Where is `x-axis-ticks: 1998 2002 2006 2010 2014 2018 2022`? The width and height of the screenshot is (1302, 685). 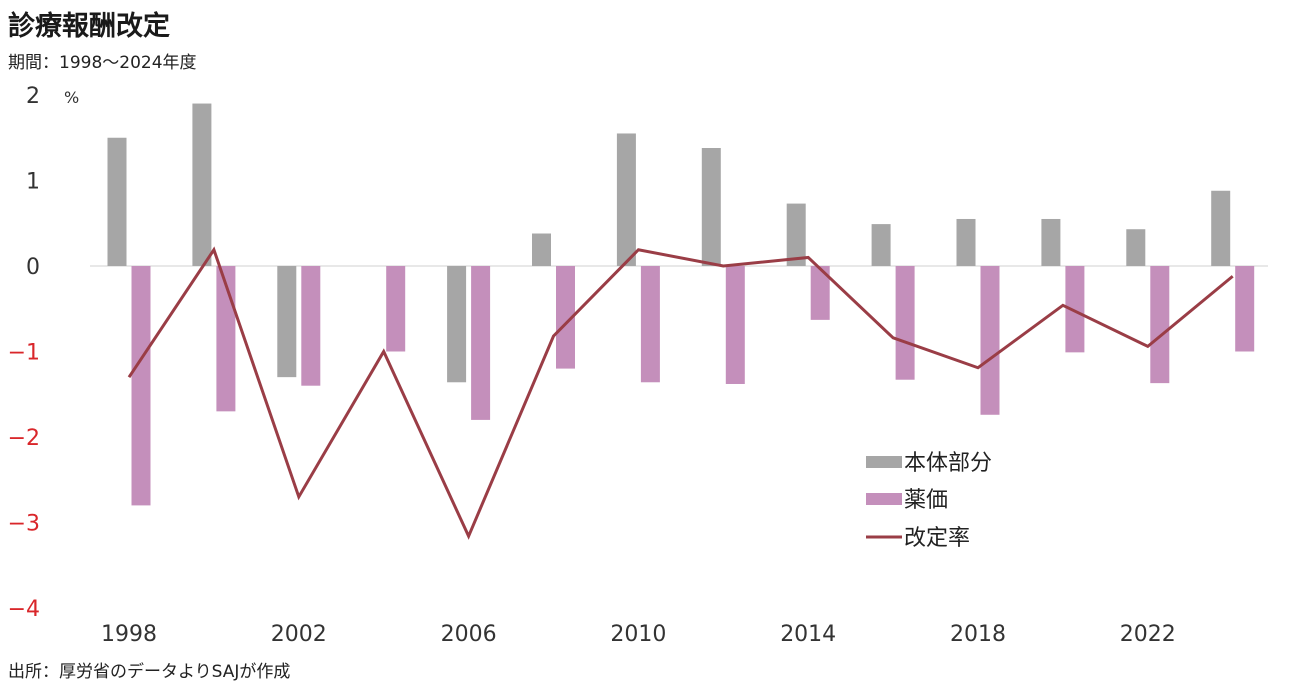 x-axis-ticks: 1998 2002 2006 2010 2014 2018 2022 is located at coordinates (638, 634).